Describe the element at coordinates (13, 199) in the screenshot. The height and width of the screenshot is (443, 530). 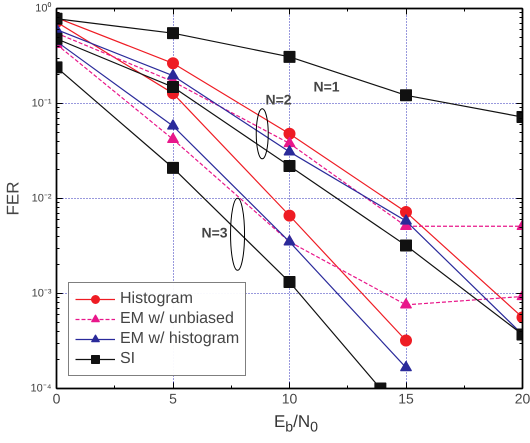
I see `y-axis-title: FER` at that location.